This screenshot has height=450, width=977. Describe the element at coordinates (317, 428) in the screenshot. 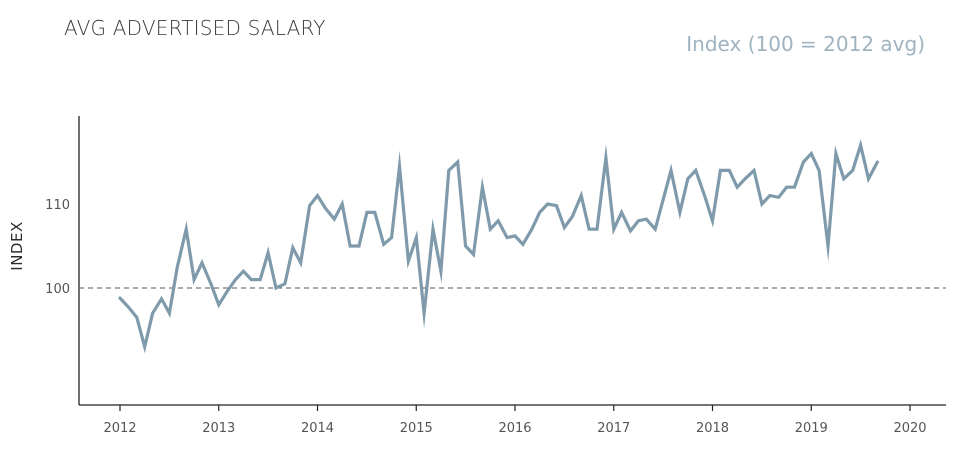

I see `x-tick-label: 2014` at that location.